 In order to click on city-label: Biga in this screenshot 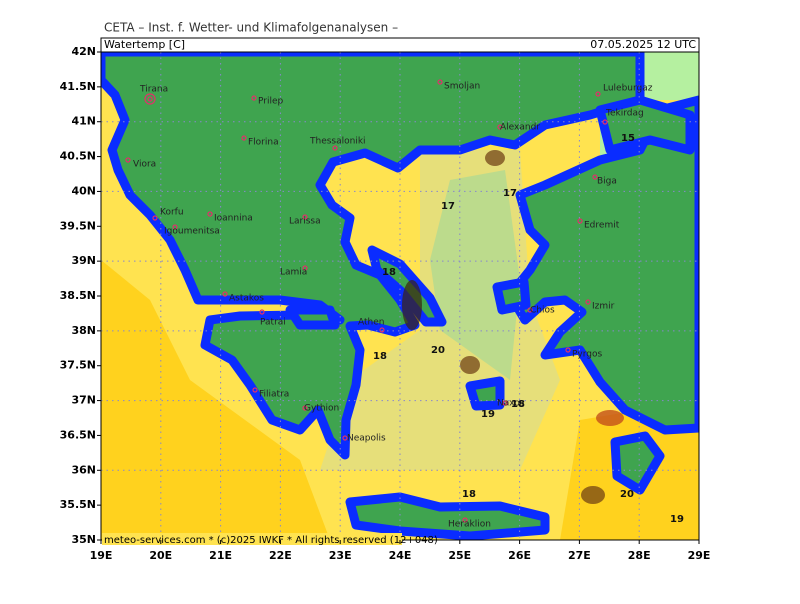, I will do `click(607, 182)`.